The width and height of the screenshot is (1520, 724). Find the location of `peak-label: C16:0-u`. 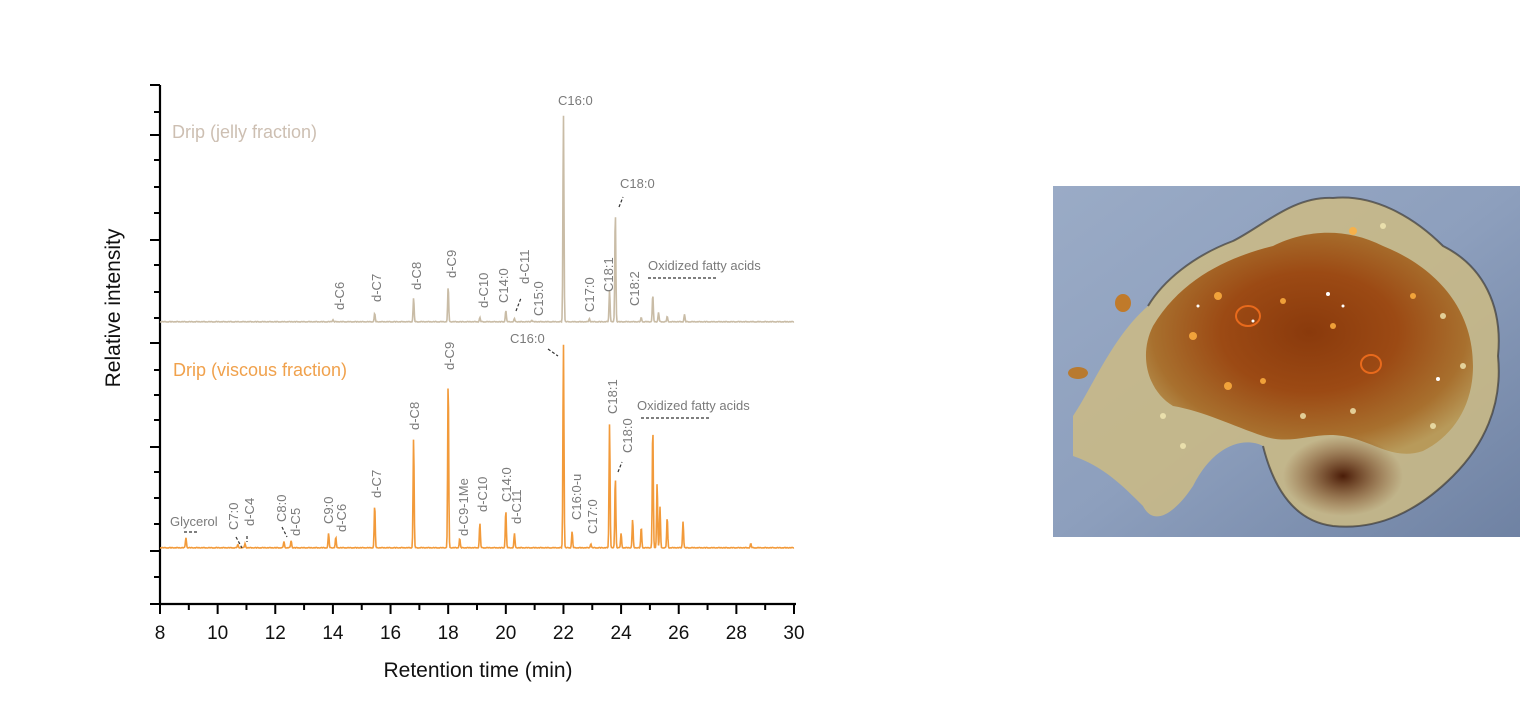

peak-label: C16:0-u is located at coordinates (576, 497).